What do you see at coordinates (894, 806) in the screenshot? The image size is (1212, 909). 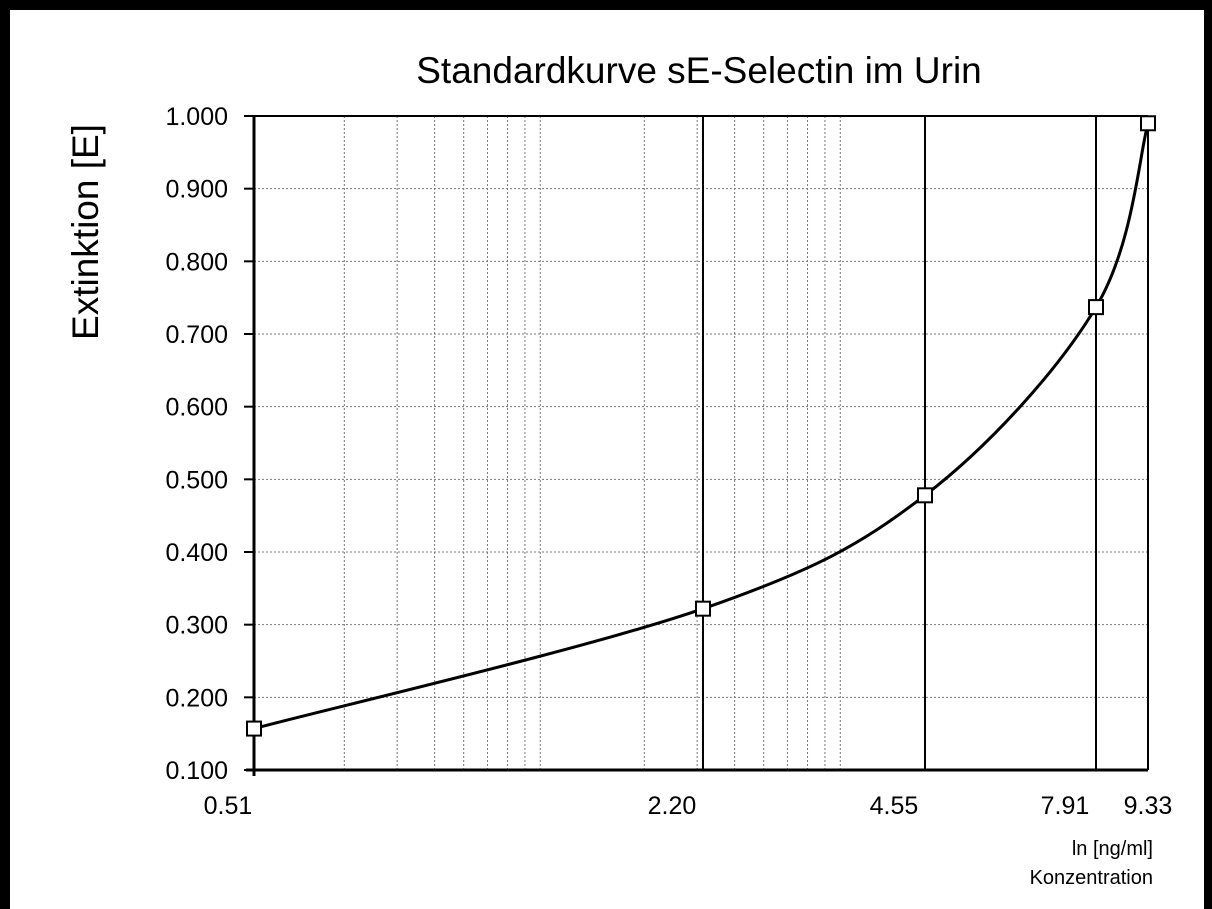 I see `x-tick-label: 4.55` at bounding box center [894, 806].